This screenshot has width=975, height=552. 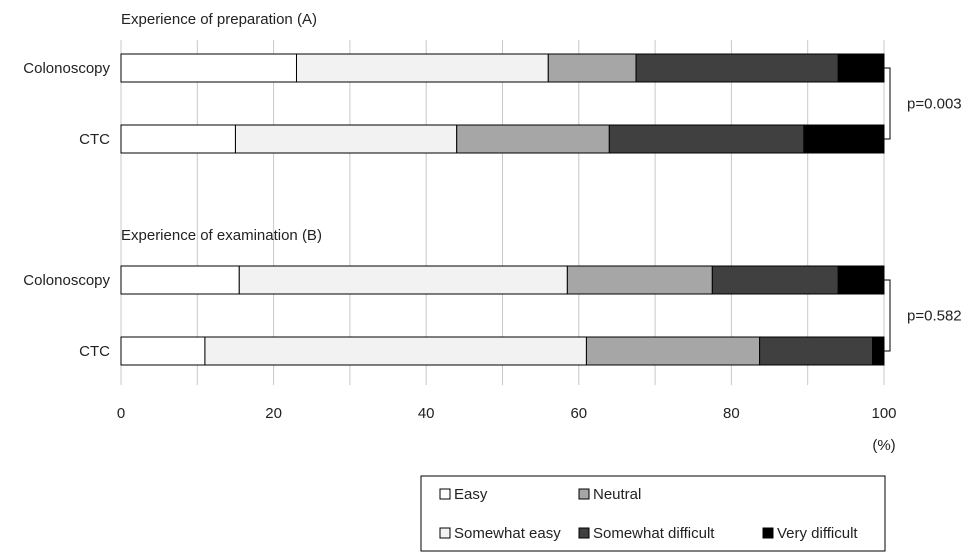 What do you see at coordinates (219, 19) in the screenshot?
I see `panel-title-1: Experience of preparation (A)` at bounding box center [219, 19].